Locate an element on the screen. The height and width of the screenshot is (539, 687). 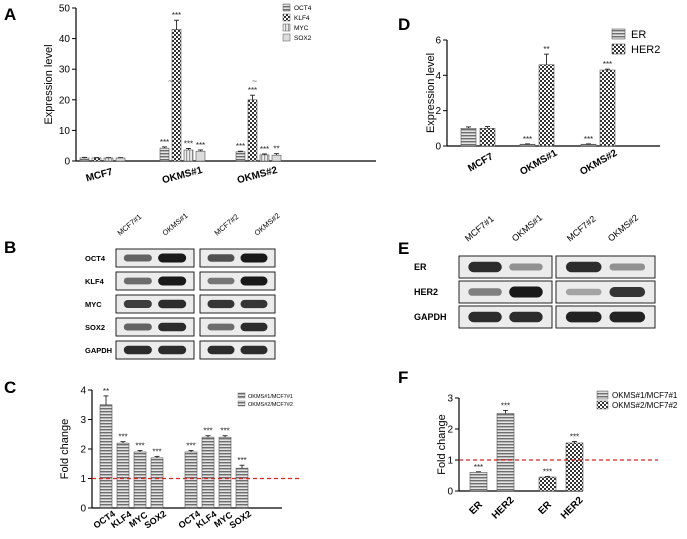
blot-column-label: MCF7#2 is located at coordinates (581, 229).